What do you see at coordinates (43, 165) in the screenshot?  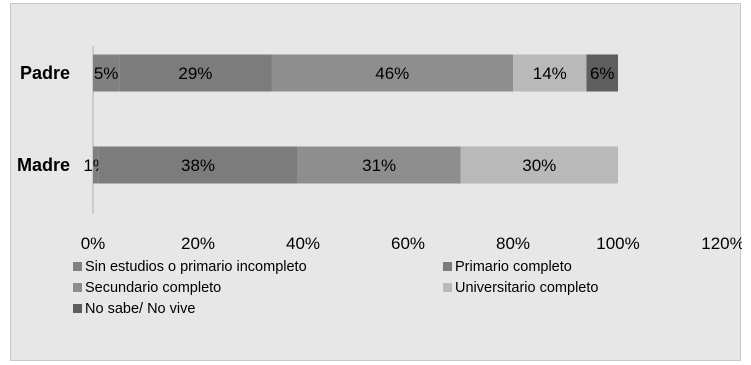 I see `category-label-madre: Madre` at bounding box center [43, 165].